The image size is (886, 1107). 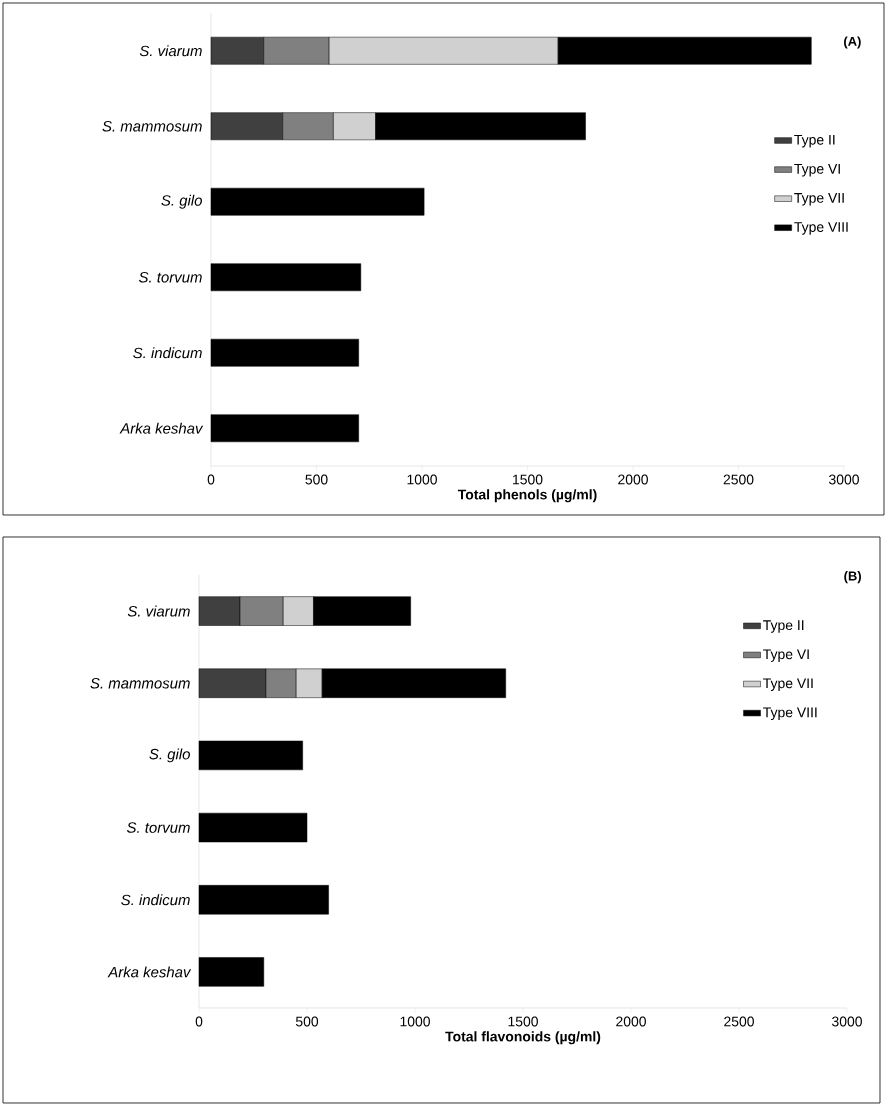 What do you see at coordinates (523, 1038) in the screenshot?
I see `x-axis-title: Total flavonoids (µg/ml)` at bounding box center [523, 1038].